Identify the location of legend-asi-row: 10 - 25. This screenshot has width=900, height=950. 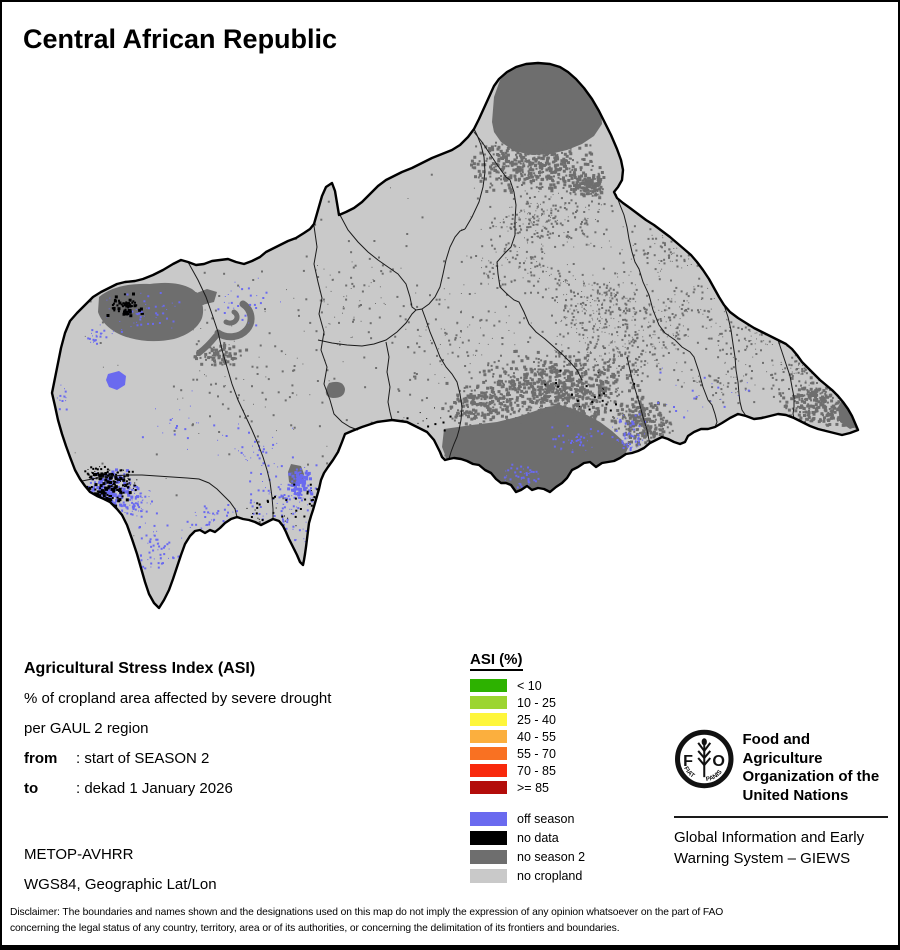
(527, 702).